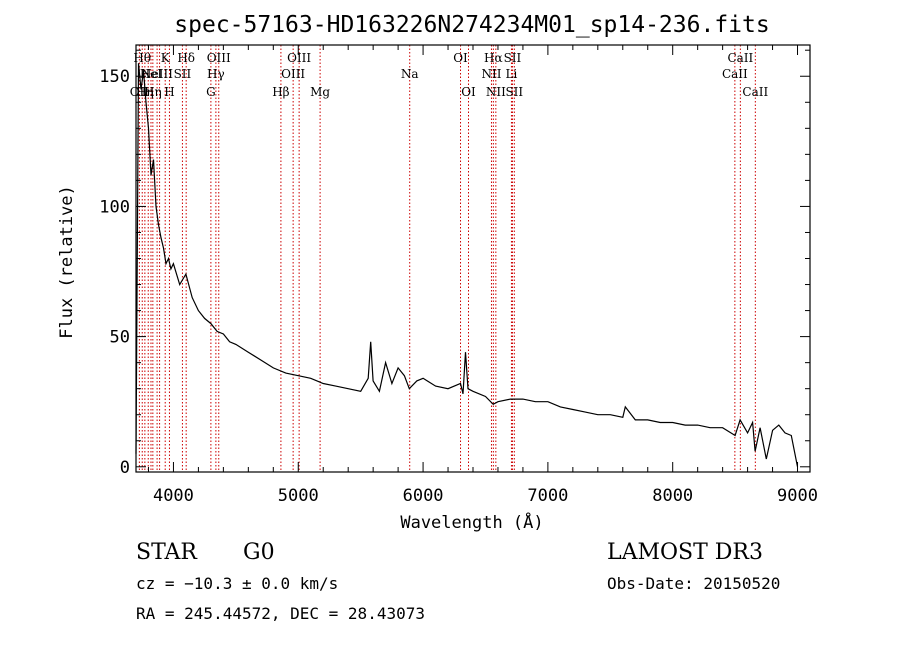 This screenshot has width=900, height=649. Describe the element at coordinates (740, 58) in the screenshot. I see `line-label-29: CaII` at that location.